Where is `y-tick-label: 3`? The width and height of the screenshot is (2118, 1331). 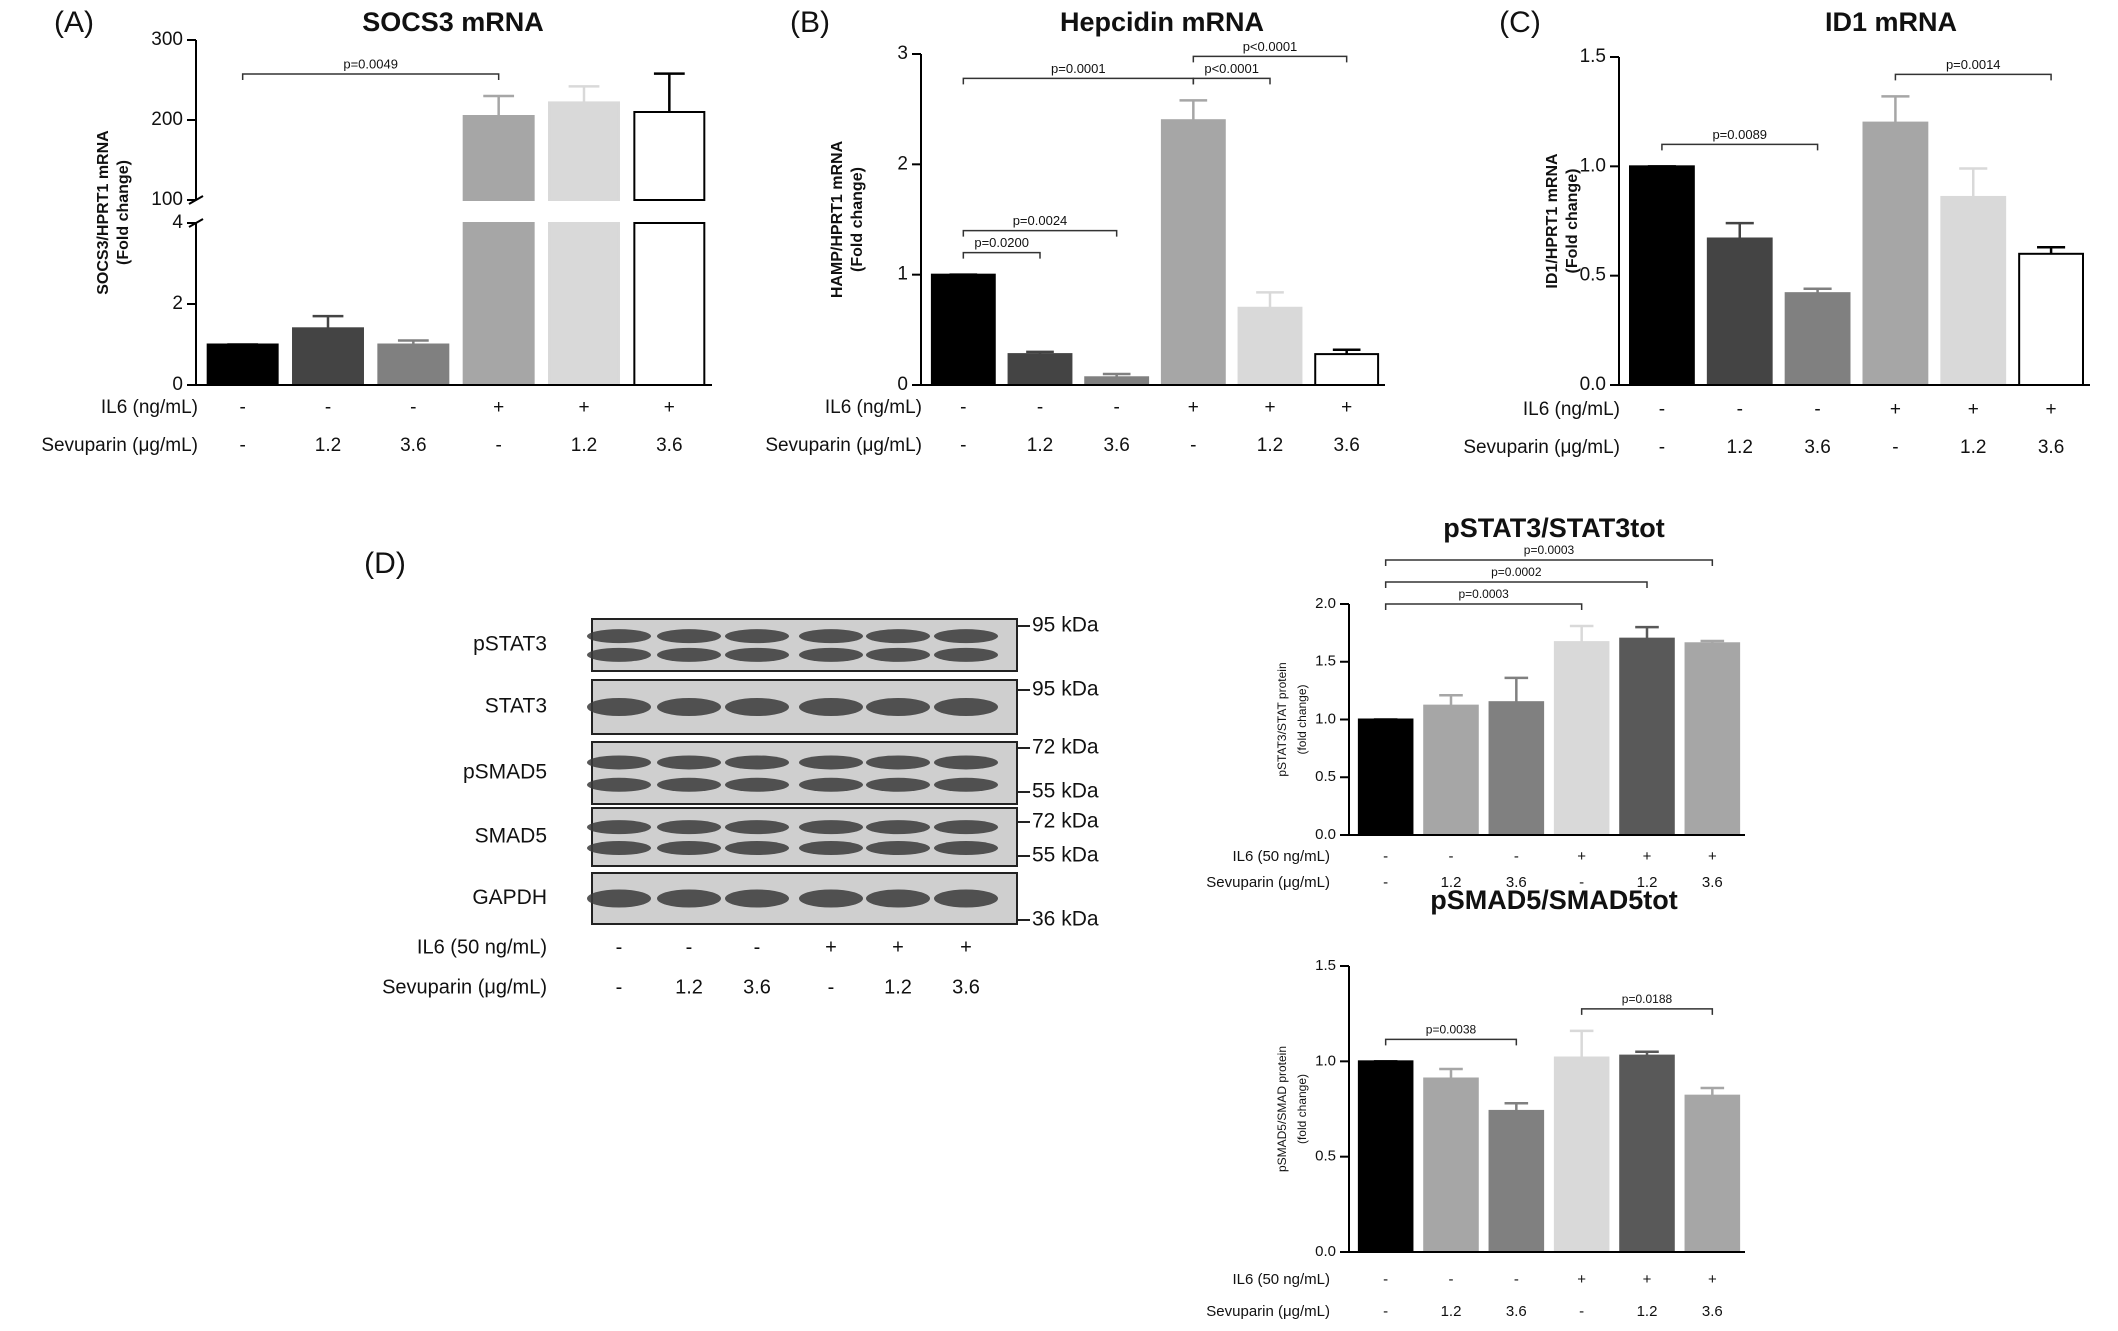
y-tick-label: 3 is located at coordinates (902, 53).